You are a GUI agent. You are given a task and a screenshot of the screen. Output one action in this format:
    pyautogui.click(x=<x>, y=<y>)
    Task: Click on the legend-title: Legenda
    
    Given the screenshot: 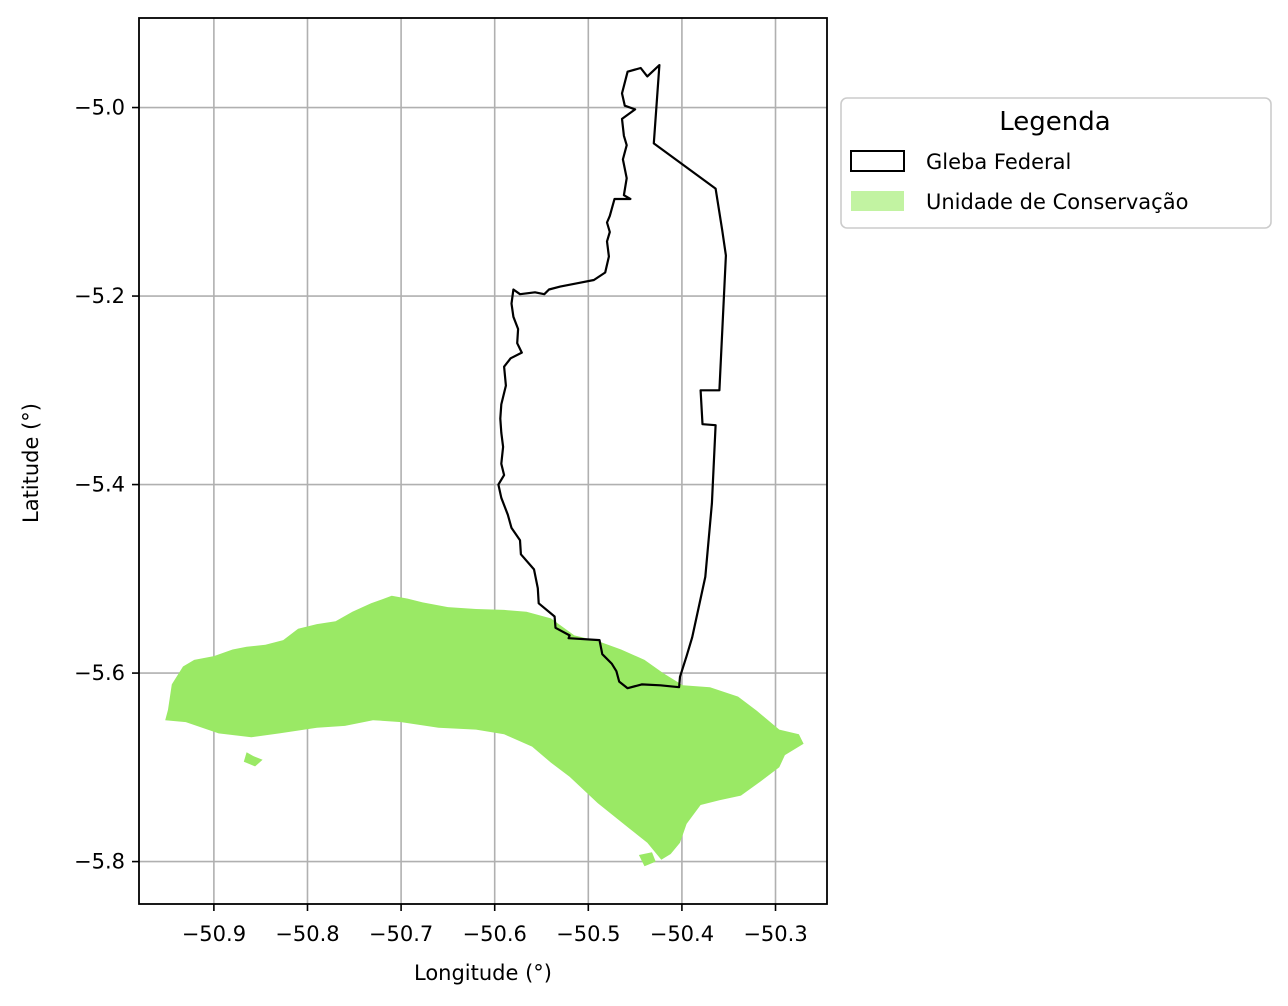 What is the action you would take?
    pyautogui.click(x=1054, y=122)
    